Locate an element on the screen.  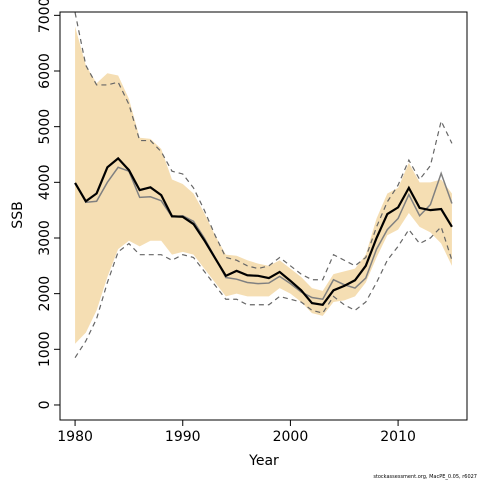
footnote: stockassessment.org, MacPE_0.05, r6027 is located at coordinates (425, 477).